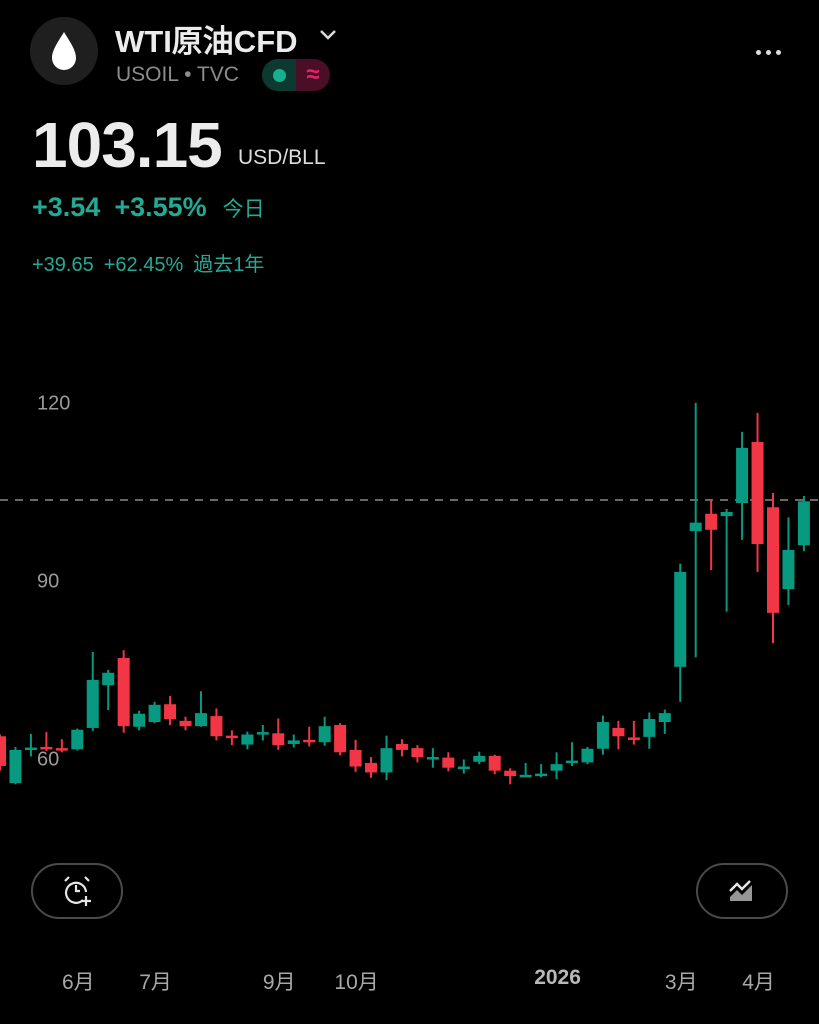  Describe the element at coordinates (64, 51) in the screenshot. I see `oil-drop-icon` at that location.